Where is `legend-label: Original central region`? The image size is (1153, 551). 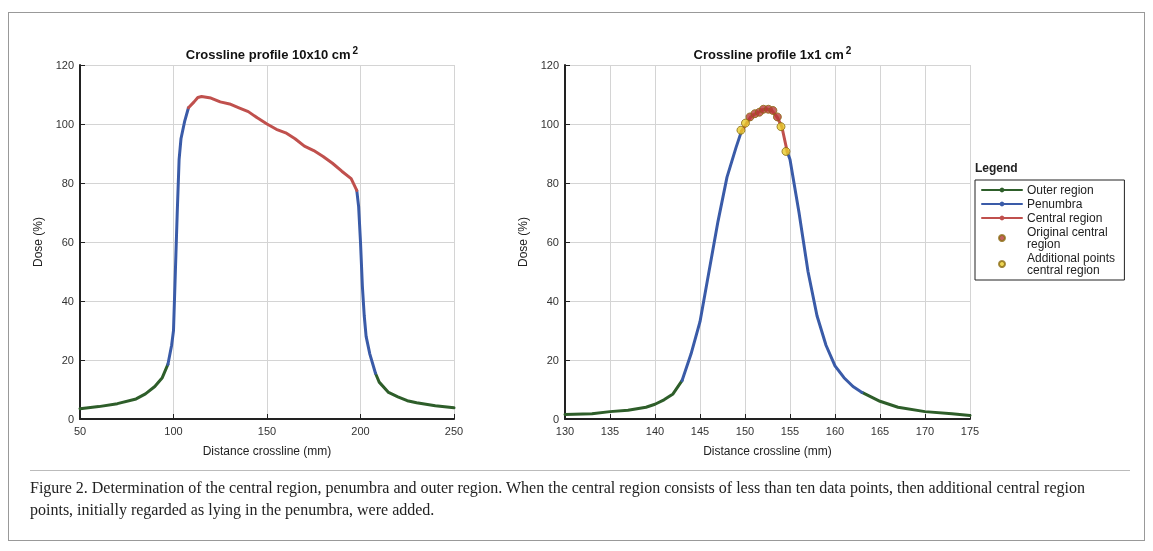
legend-label: Original central region is located at coordinates (1069, 238).